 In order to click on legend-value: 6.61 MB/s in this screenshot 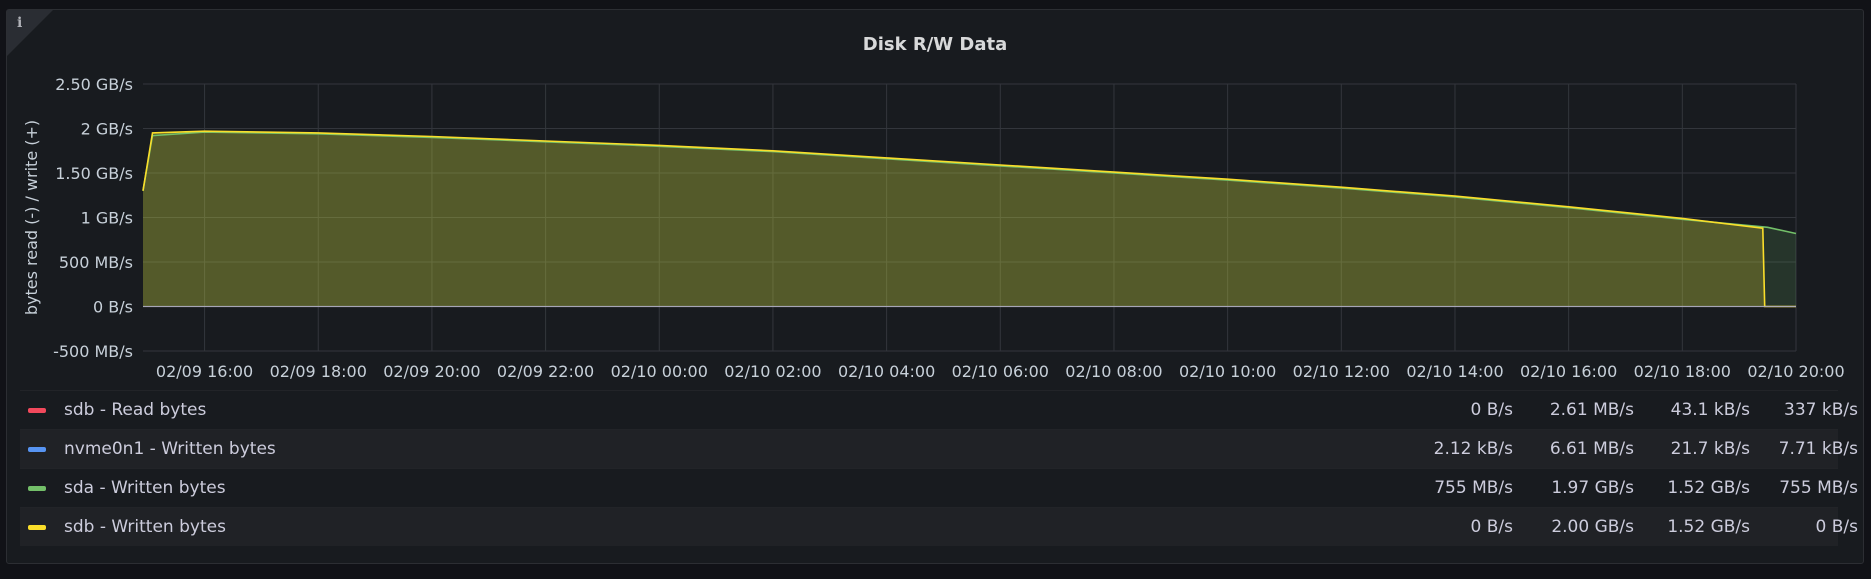, I will do `click(1591, 449)`.